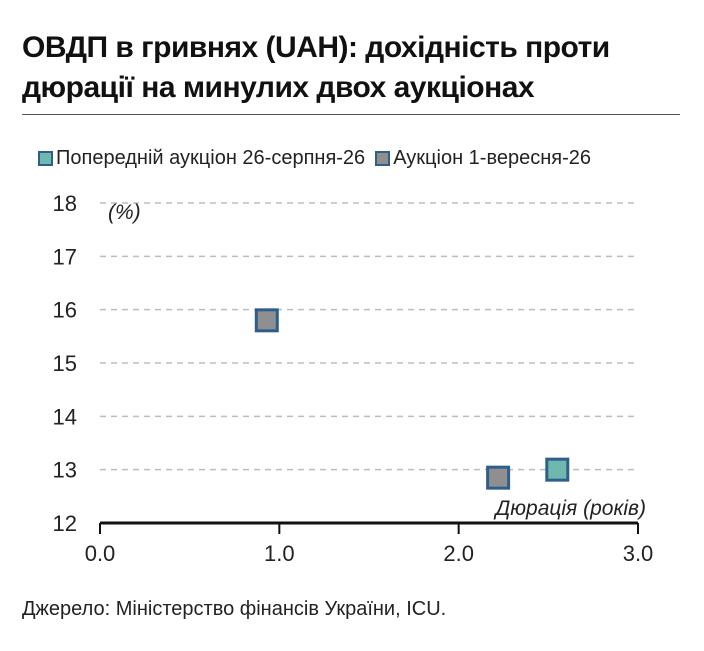  Describe the element at coordinates (279, 553) in the screenshot. I see `x-tick-label: 1.0` at that location.